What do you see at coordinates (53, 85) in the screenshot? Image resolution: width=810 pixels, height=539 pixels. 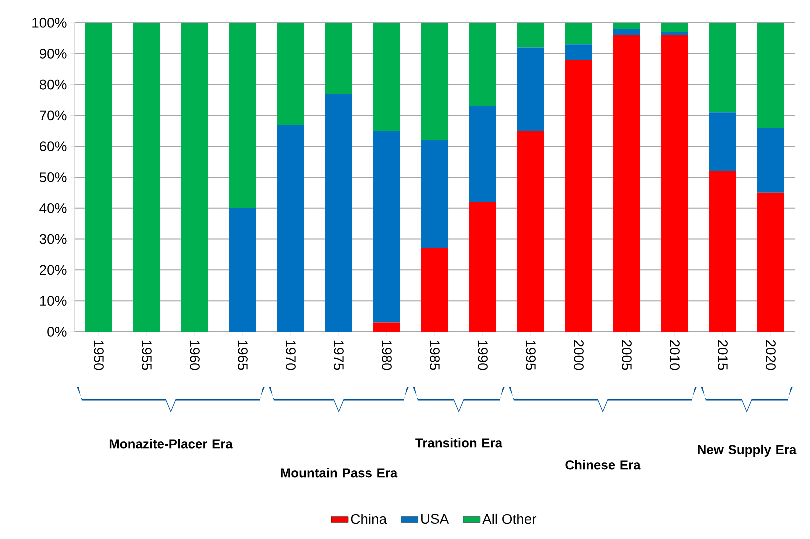 I see `y-tick-label: 80%` at bounding box center [53, 85].